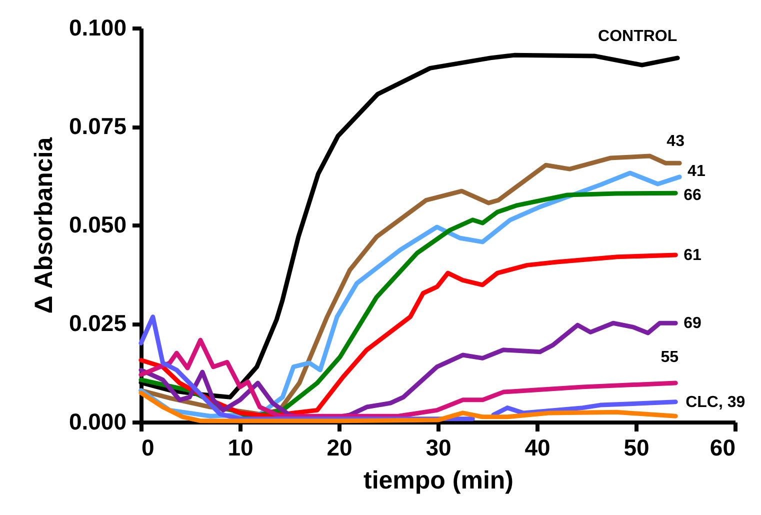 This screenshot has width=761, height=515. Describe the element at coordinates (241, 447) in the screenshot. I see `x-tick-label: 10` at that location.